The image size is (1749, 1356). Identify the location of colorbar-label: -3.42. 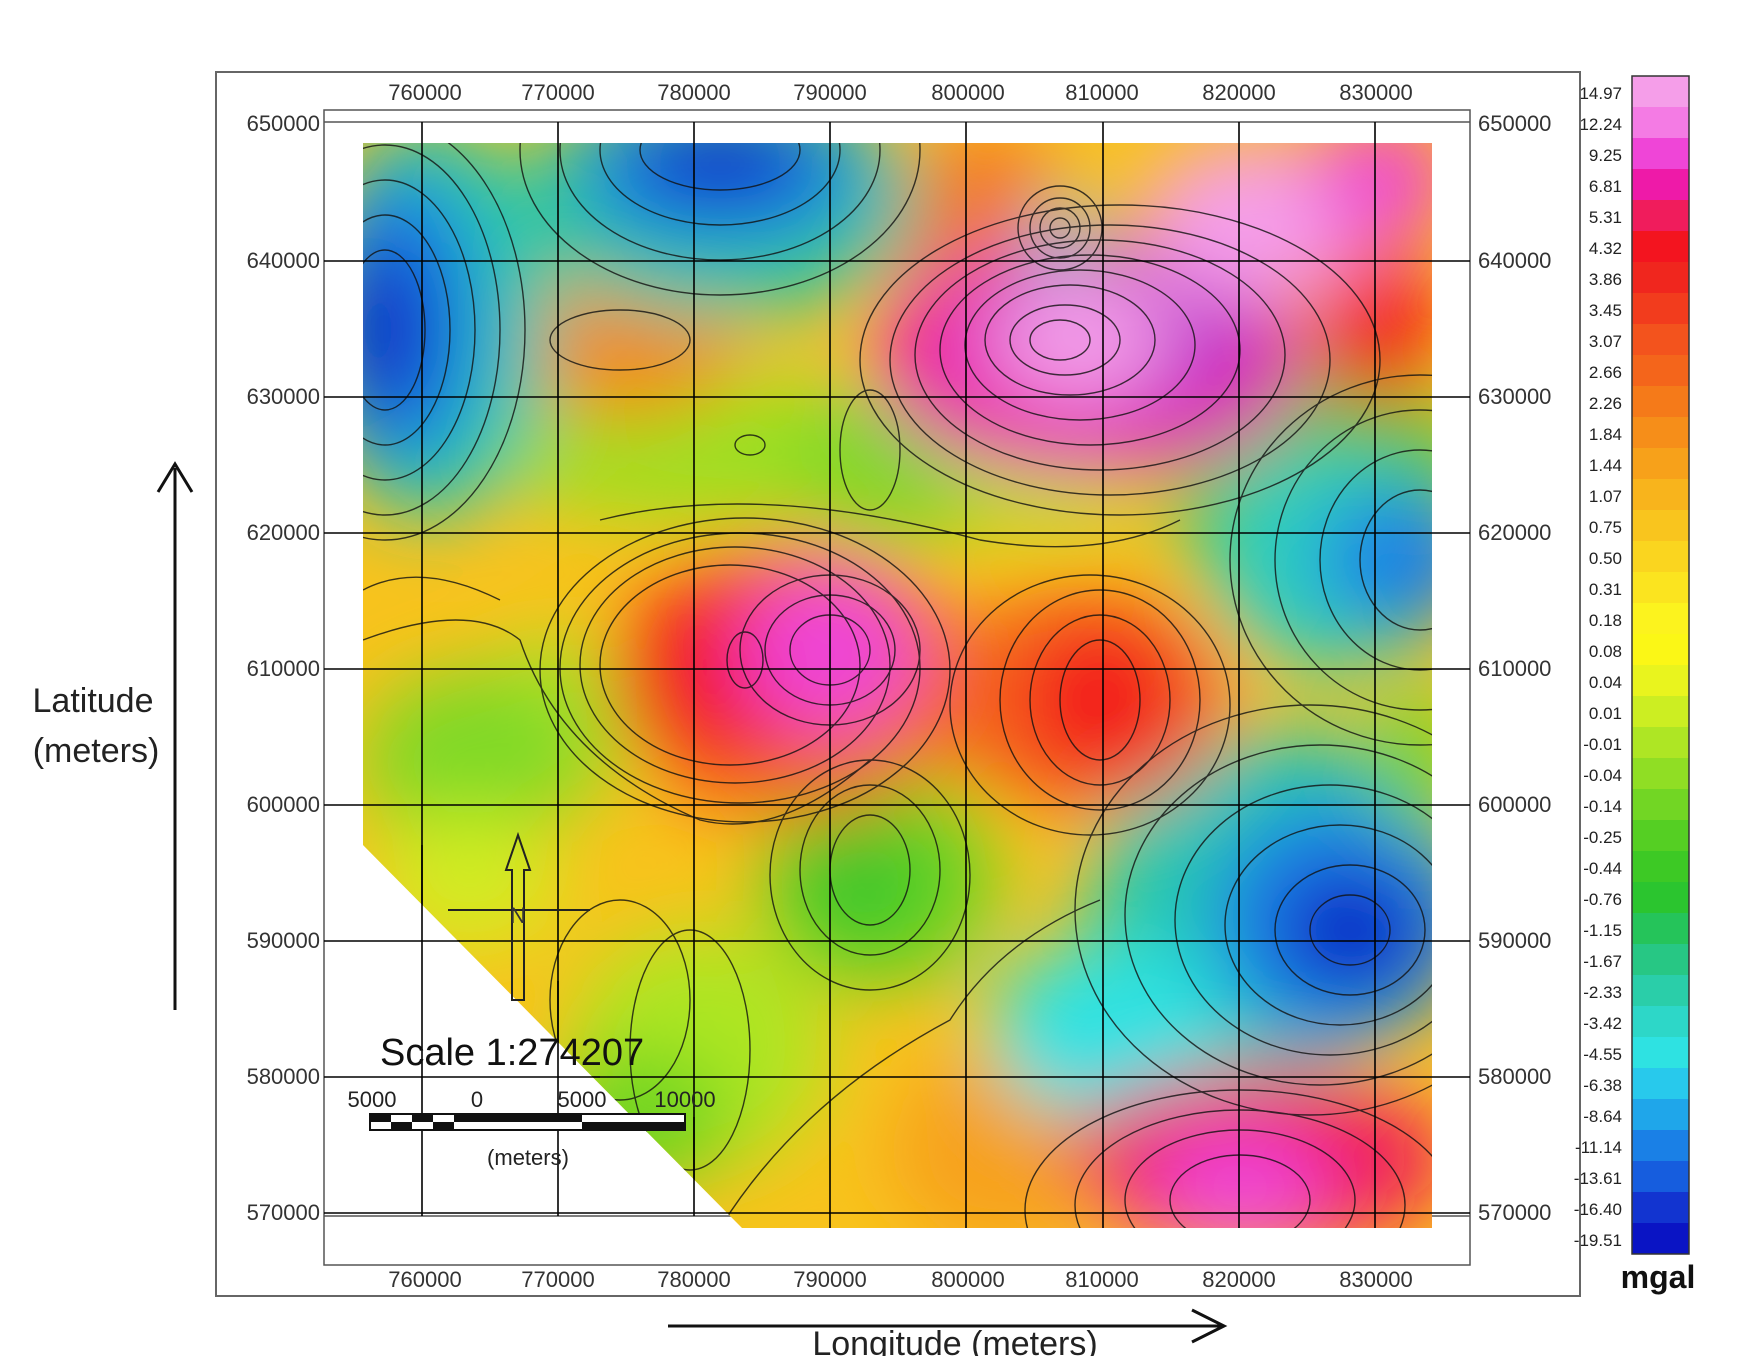
(1602, 1023).